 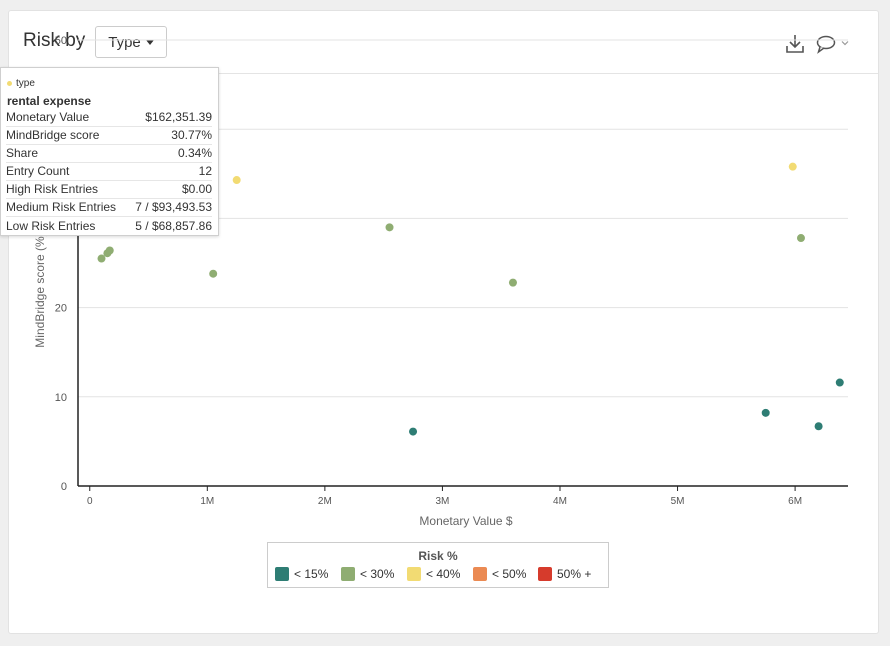 I want to click on legend-title: Risk %, so click(x=438, y=556).